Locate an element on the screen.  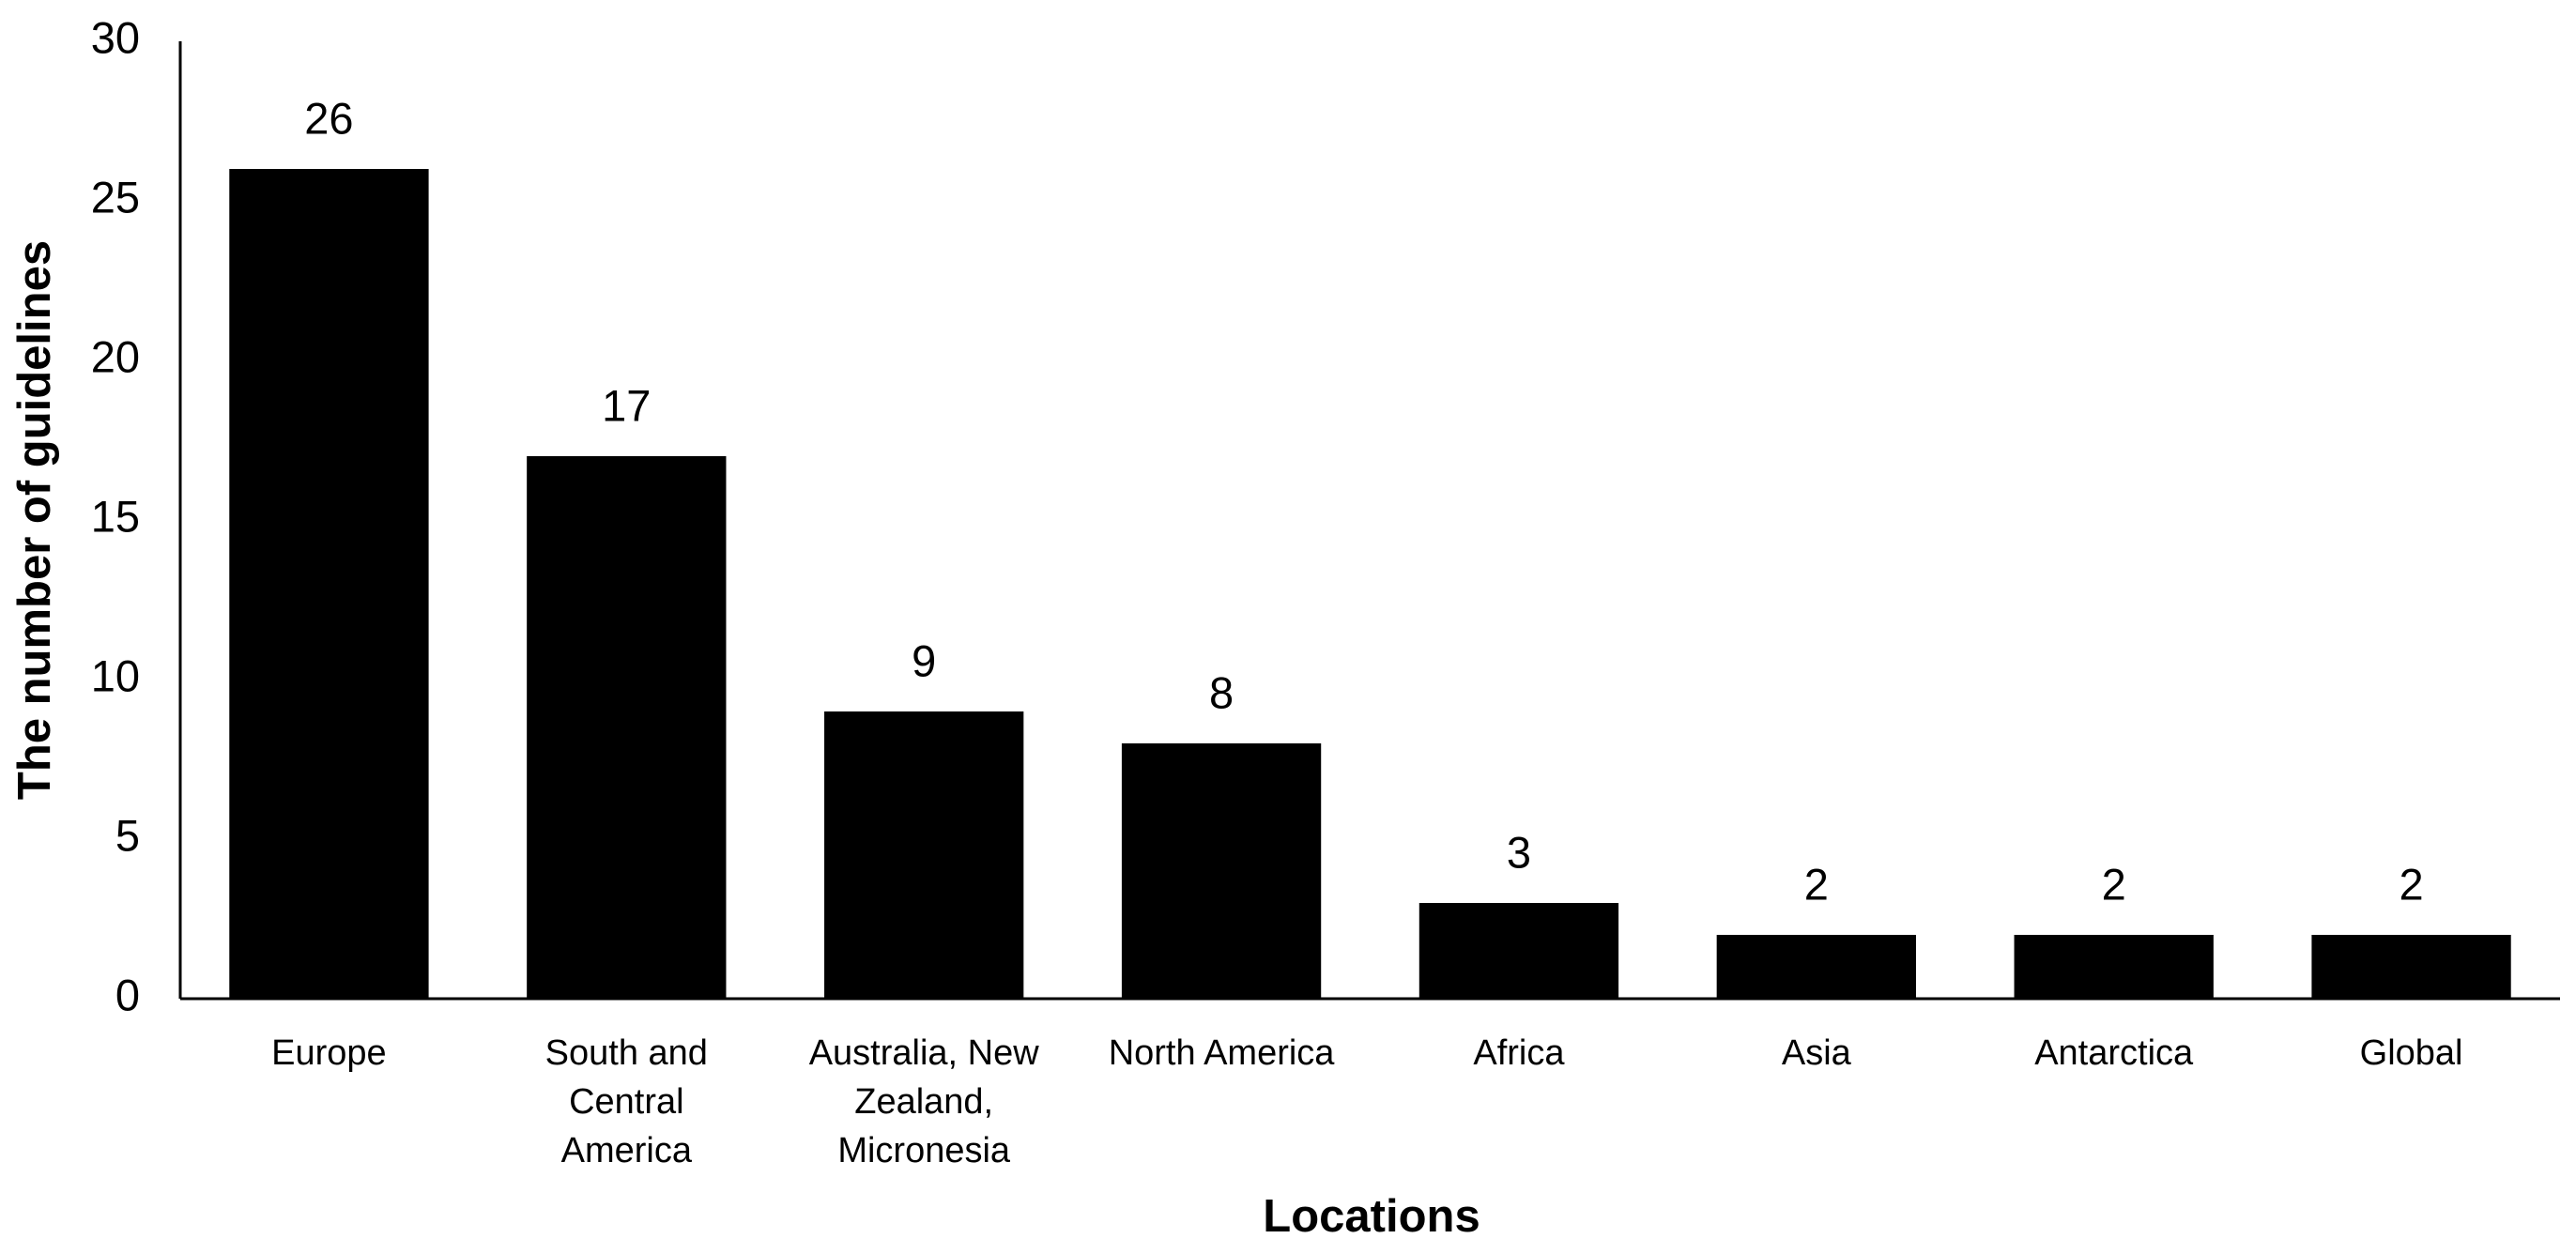
x-tick-label: Australia, New Zealand, Micronesia is located at coordinates (924, 1101).